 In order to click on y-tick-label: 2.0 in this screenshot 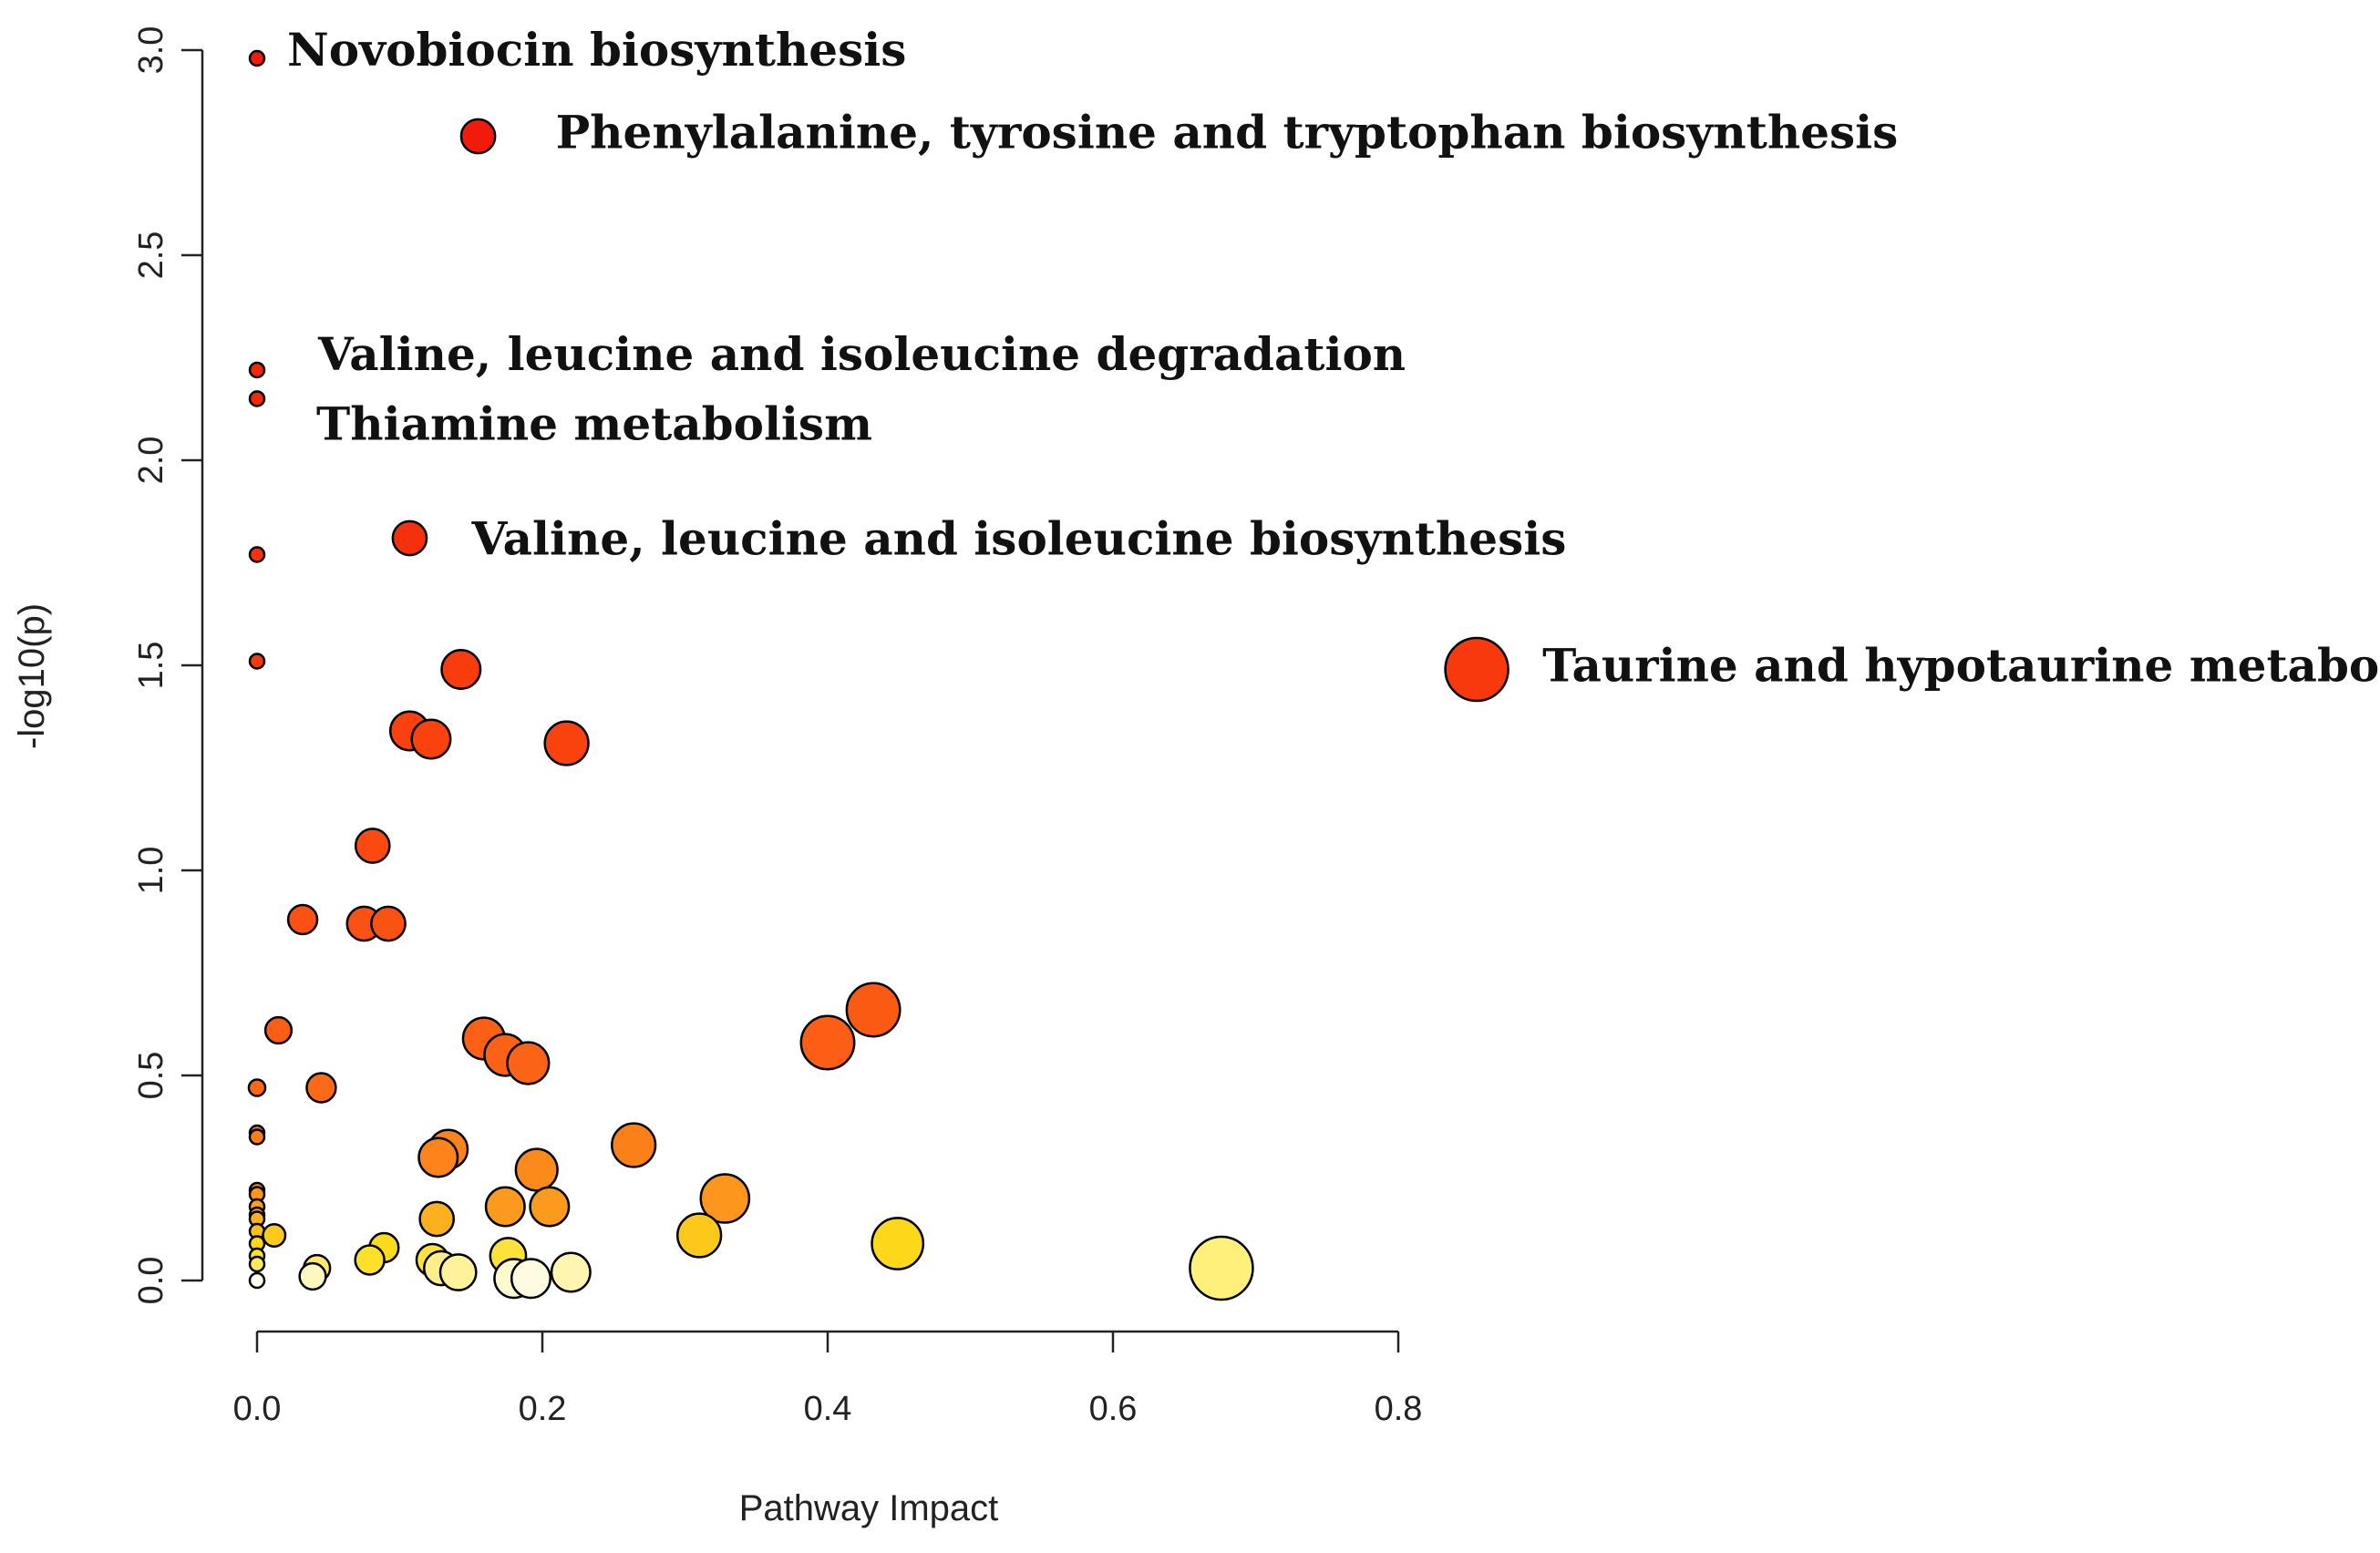, I will do `click(151, 461)`.